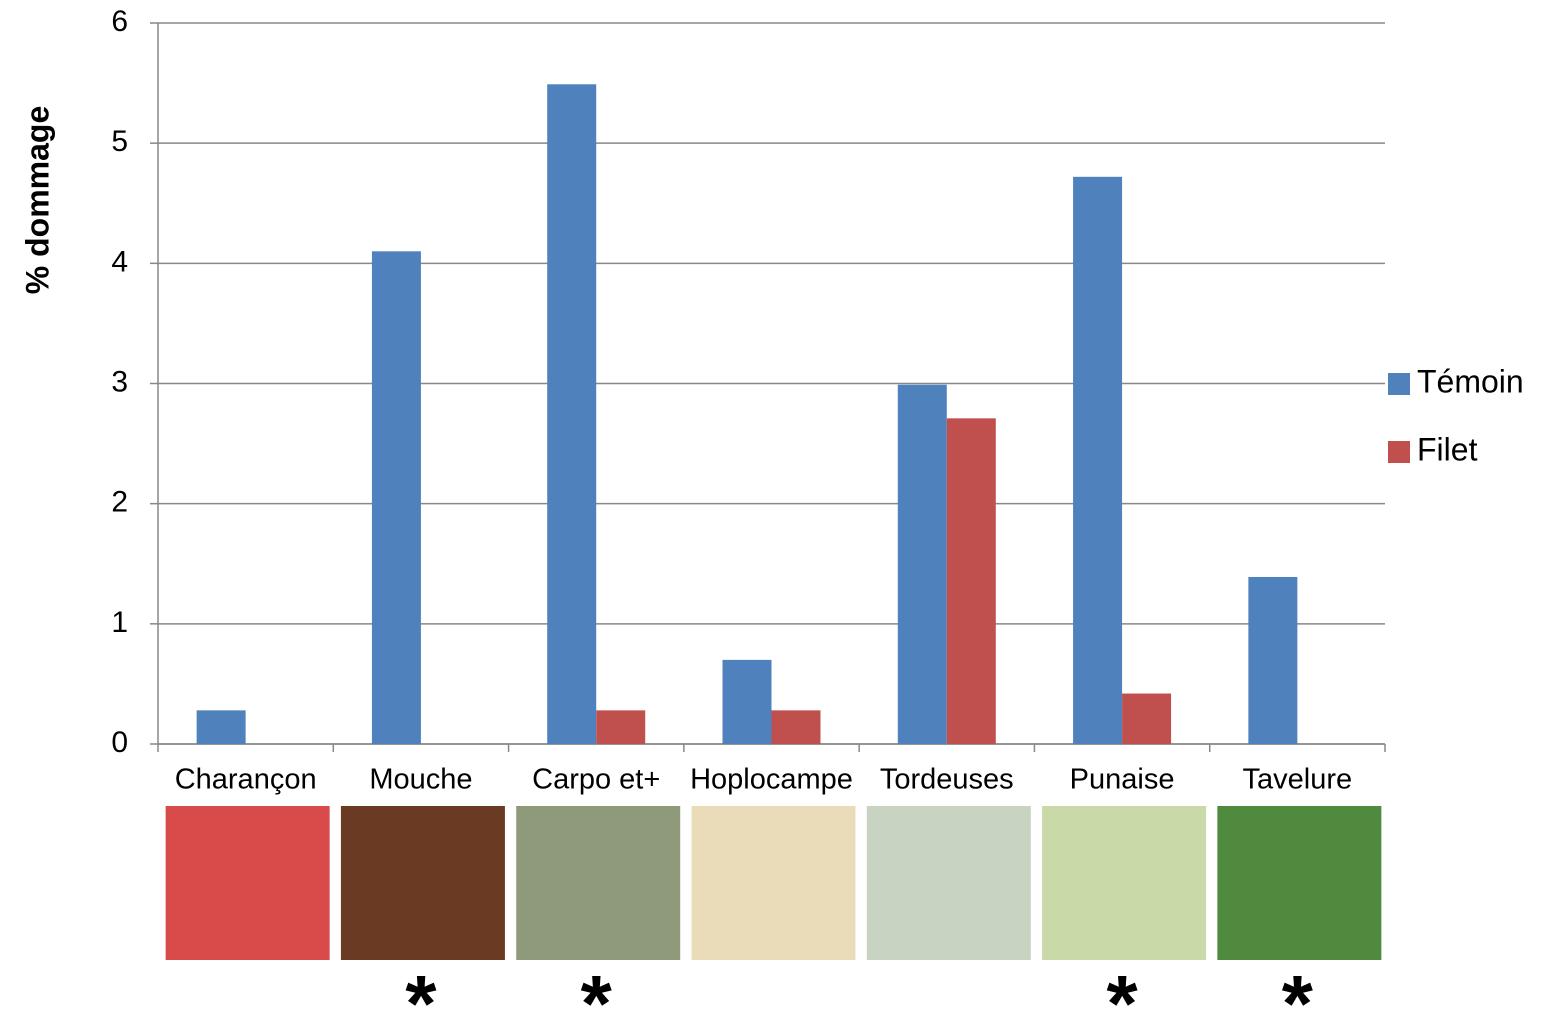 This screenshot has width=1558, height=1019. I want to click on y-tick-label: 5, so click(119, 141).